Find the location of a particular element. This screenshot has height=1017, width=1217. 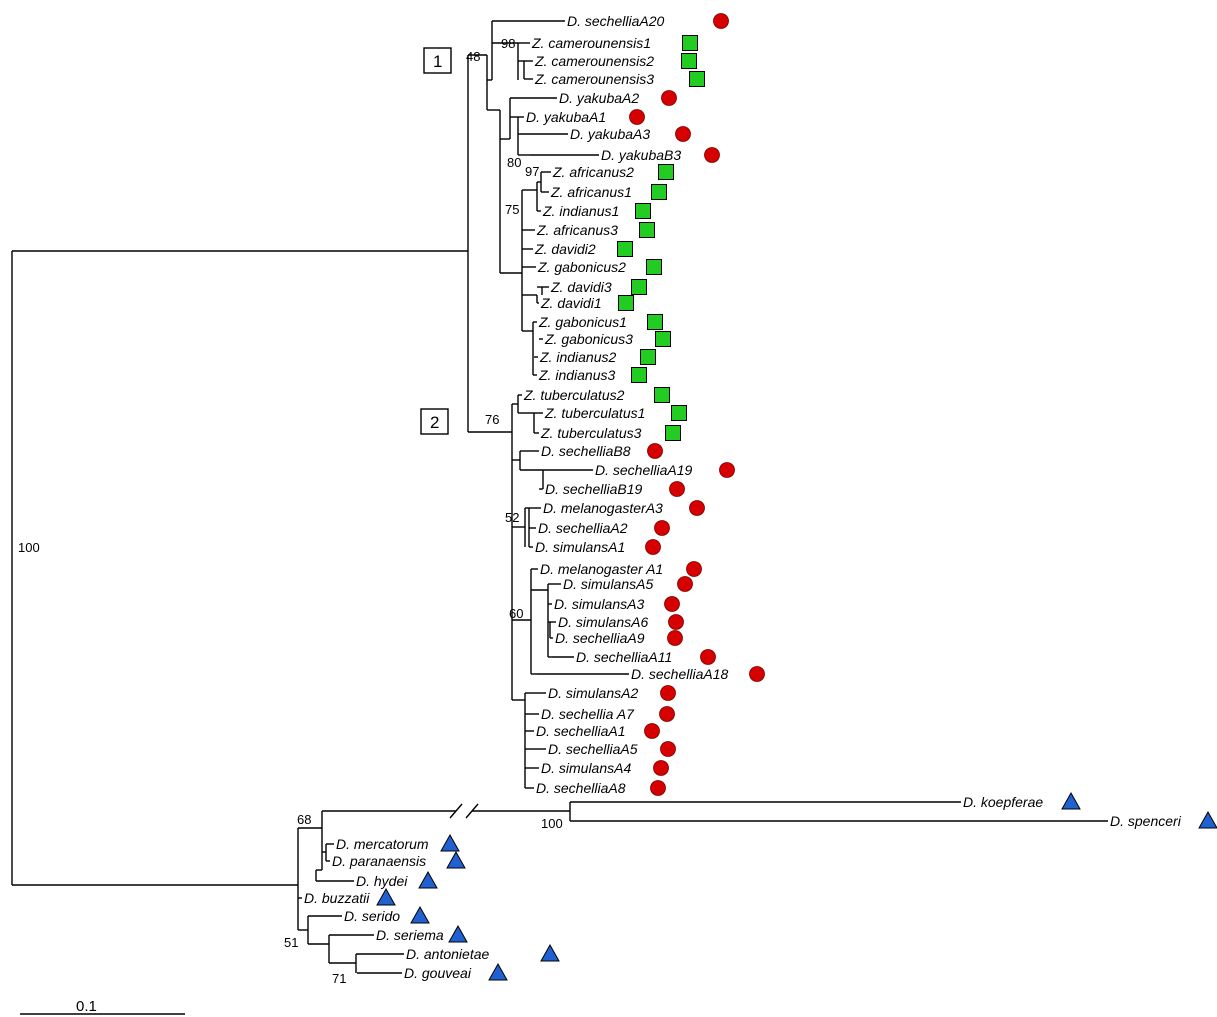

taxon-label: D. sechelliaA1 is located at coordinates (581, 731).